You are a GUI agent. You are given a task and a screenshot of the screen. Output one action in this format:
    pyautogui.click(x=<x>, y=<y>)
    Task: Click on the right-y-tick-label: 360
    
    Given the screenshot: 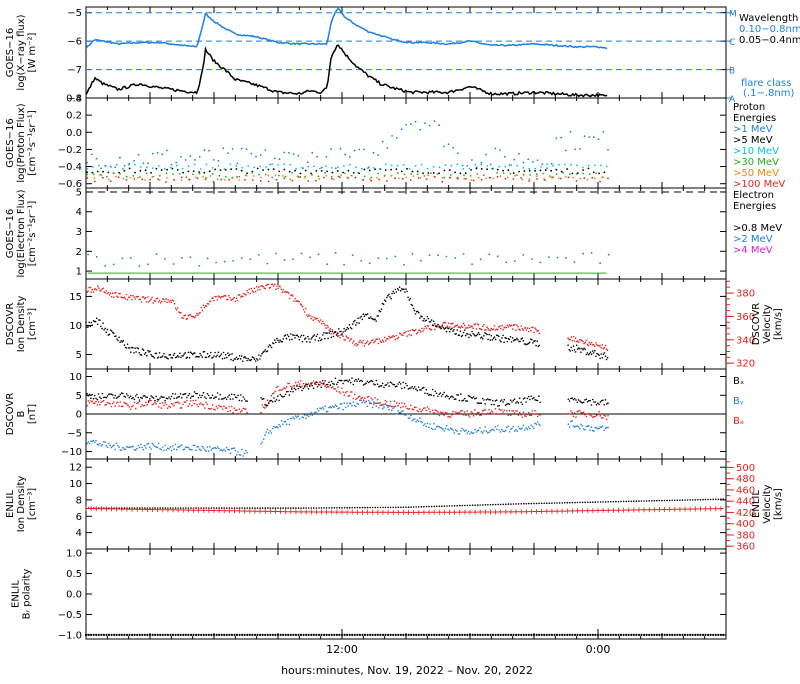 What is the action you would take?
    pyautogui.click(x=745, y=317)
    